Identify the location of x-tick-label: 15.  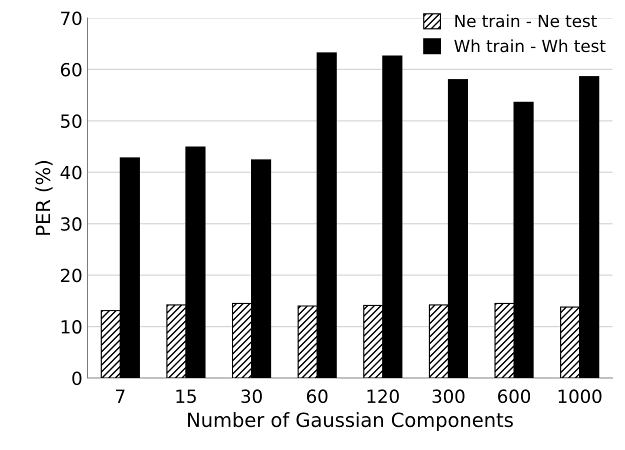
(186, 397).